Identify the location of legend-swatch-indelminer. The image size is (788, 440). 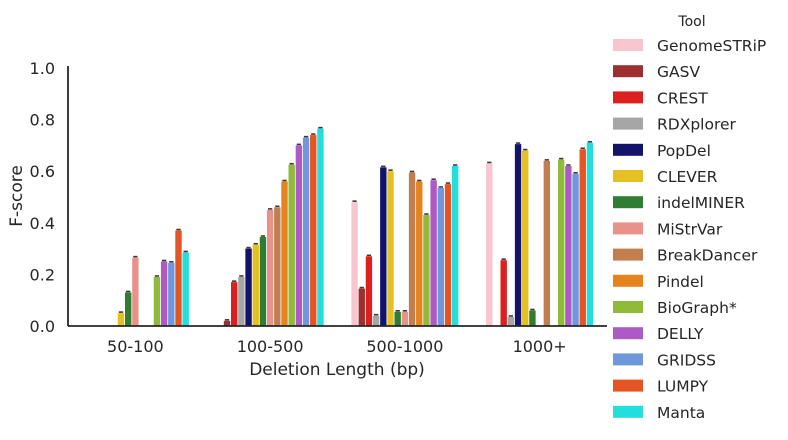
(628, 202).